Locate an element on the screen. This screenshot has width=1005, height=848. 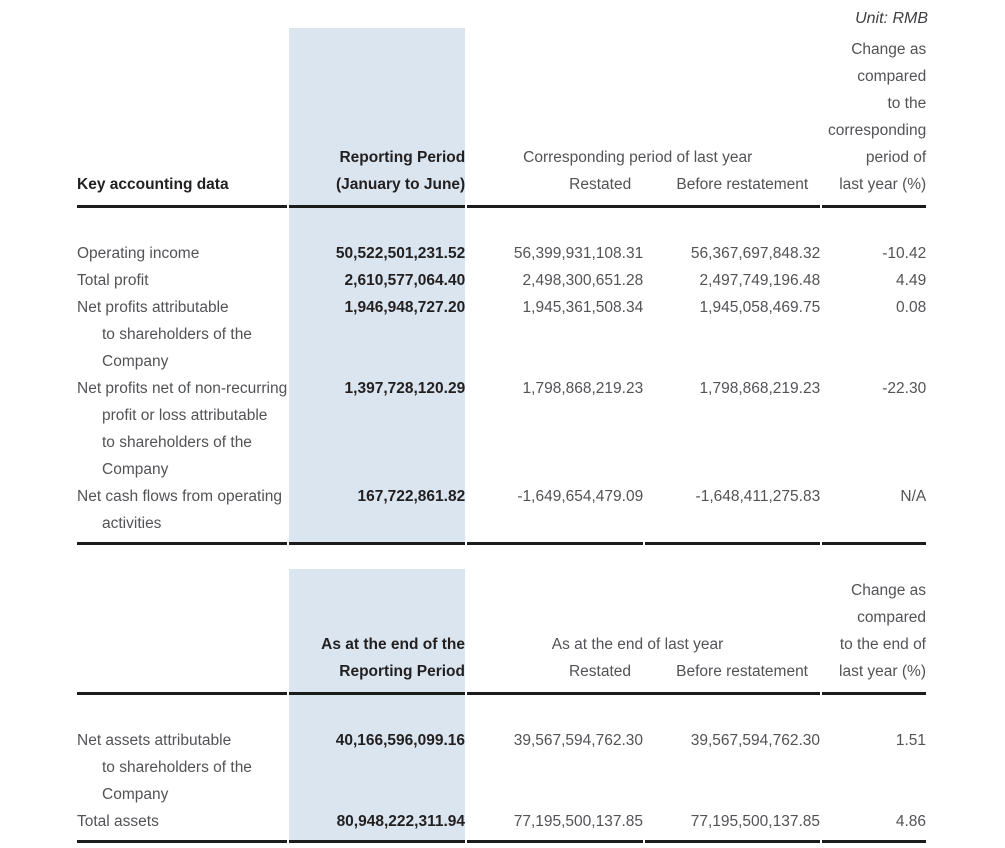
value-before-restatement: -1,648,411,275.83 is located at coordinates (733, 514).